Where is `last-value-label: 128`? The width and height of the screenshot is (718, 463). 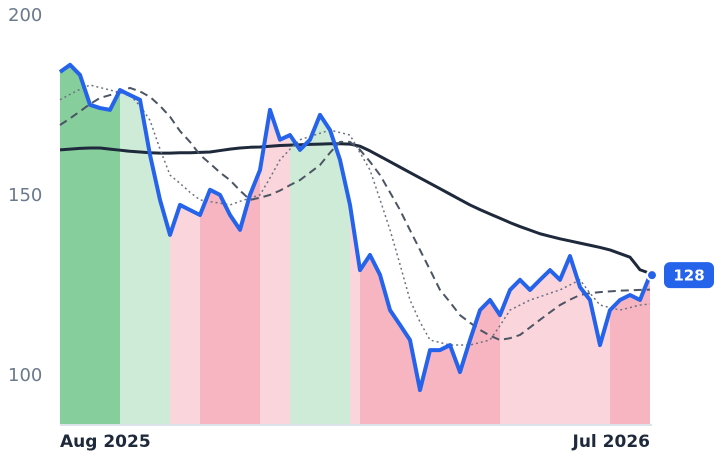
last-value-label: 128 is located at coordinates (688, 276).